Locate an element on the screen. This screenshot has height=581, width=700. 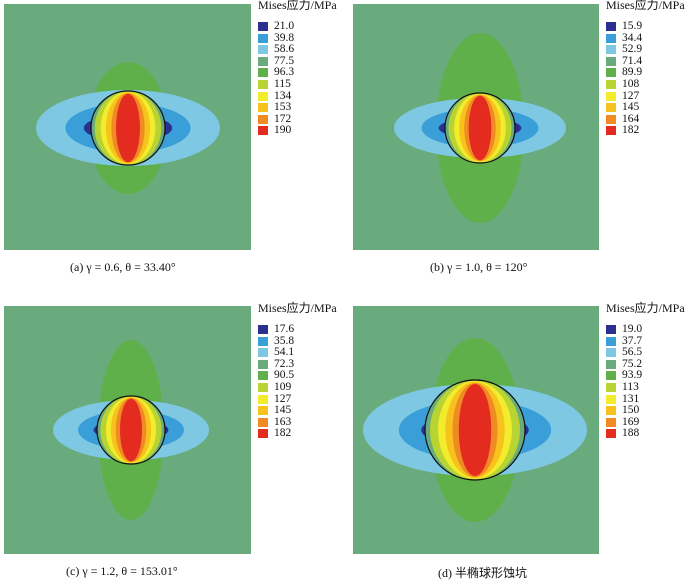
caption-b: (b) γ = 1.0, θ = 120° is located at coordinates (479, 267).